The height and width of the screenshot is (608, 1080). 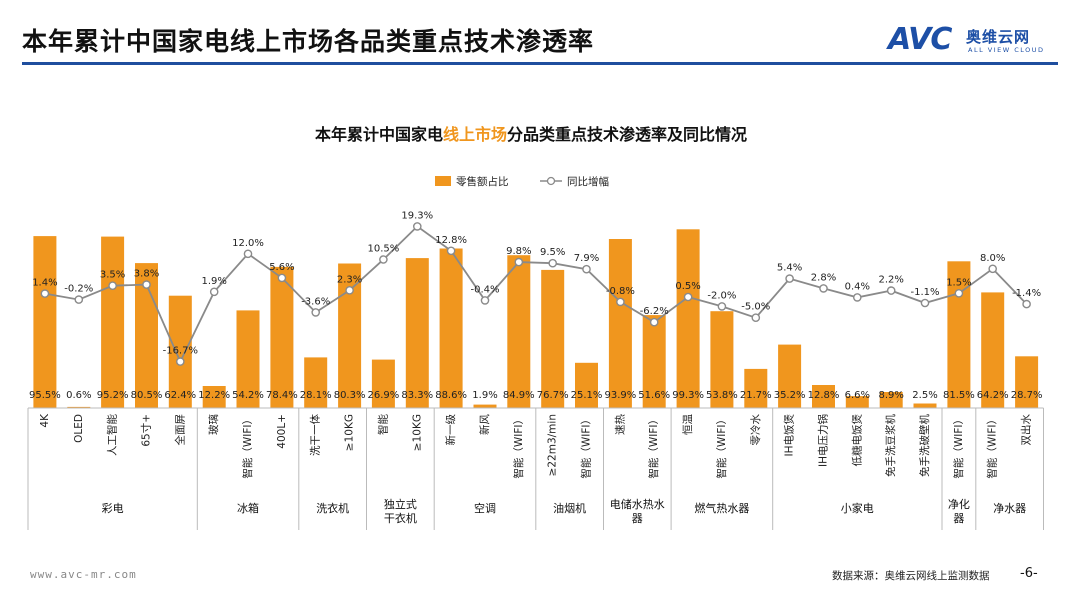 I want to click on bar-value-label: 6.6%, so click(x=857, y=395).